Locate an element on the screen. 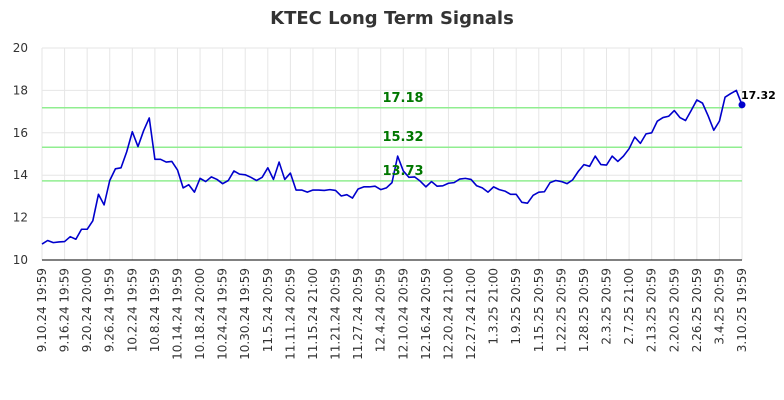 The image size is (784, 400). x-tick-label: 1.9.25 20:59 is located at coordinates (516, 306).